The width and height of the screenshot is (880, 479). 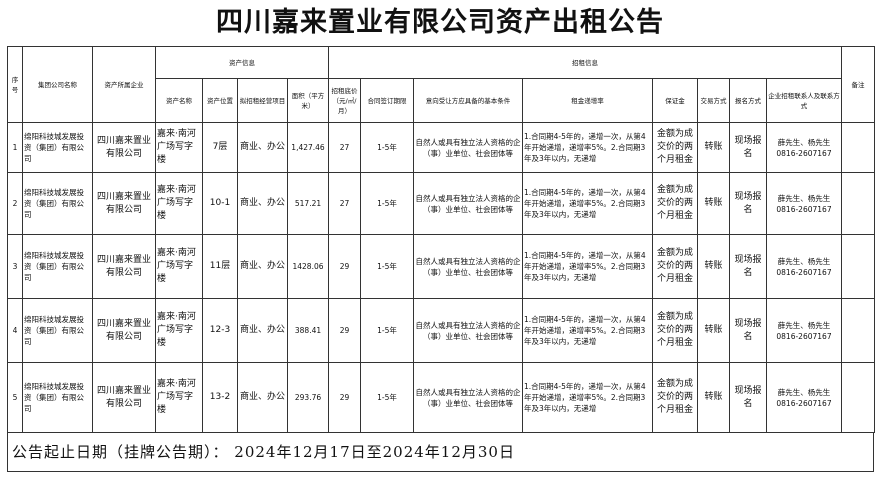 I want to click on header-conditions: 意向受让方应具备的基本条件, so click(x=468, y=100).